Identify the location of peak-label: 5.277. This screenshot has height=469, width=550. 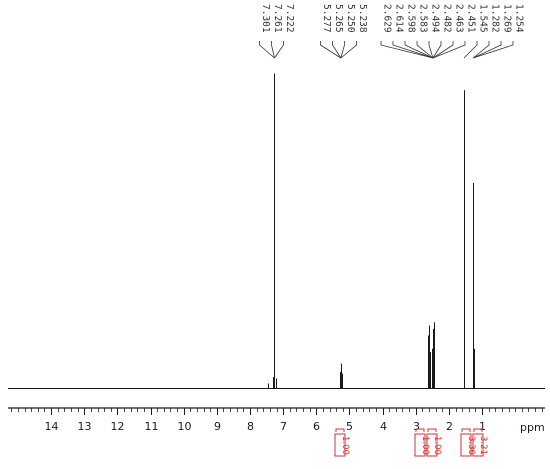
(326, 18).